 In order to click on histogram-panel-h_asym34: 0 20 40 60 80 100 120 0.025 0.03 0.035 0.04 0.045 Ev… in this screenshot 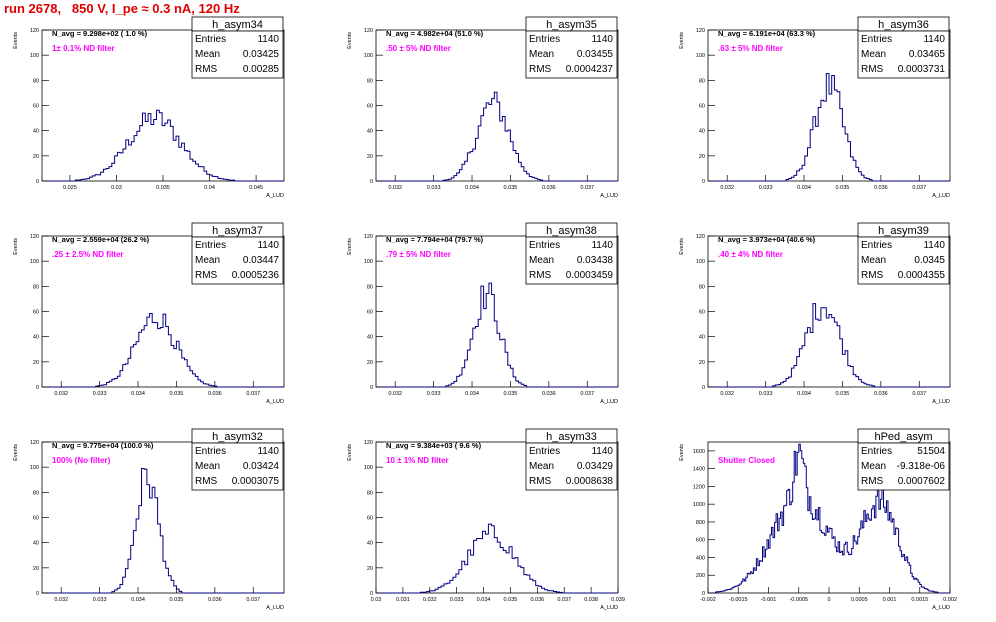, I will do `click(149, 107)`.